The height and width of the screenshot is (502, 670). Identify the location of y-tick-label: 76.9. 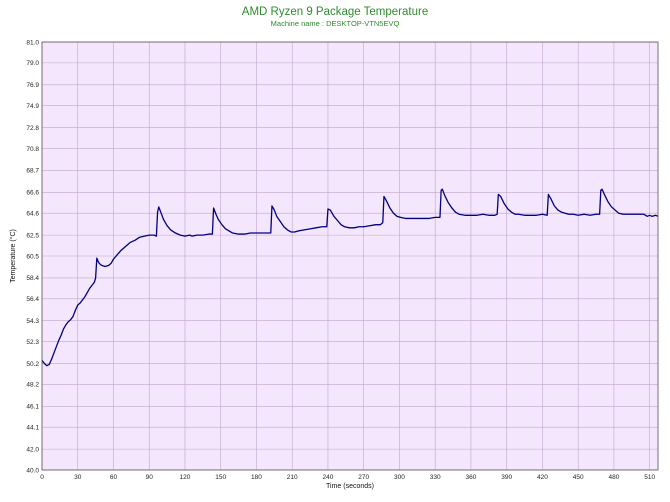
(32, 85).